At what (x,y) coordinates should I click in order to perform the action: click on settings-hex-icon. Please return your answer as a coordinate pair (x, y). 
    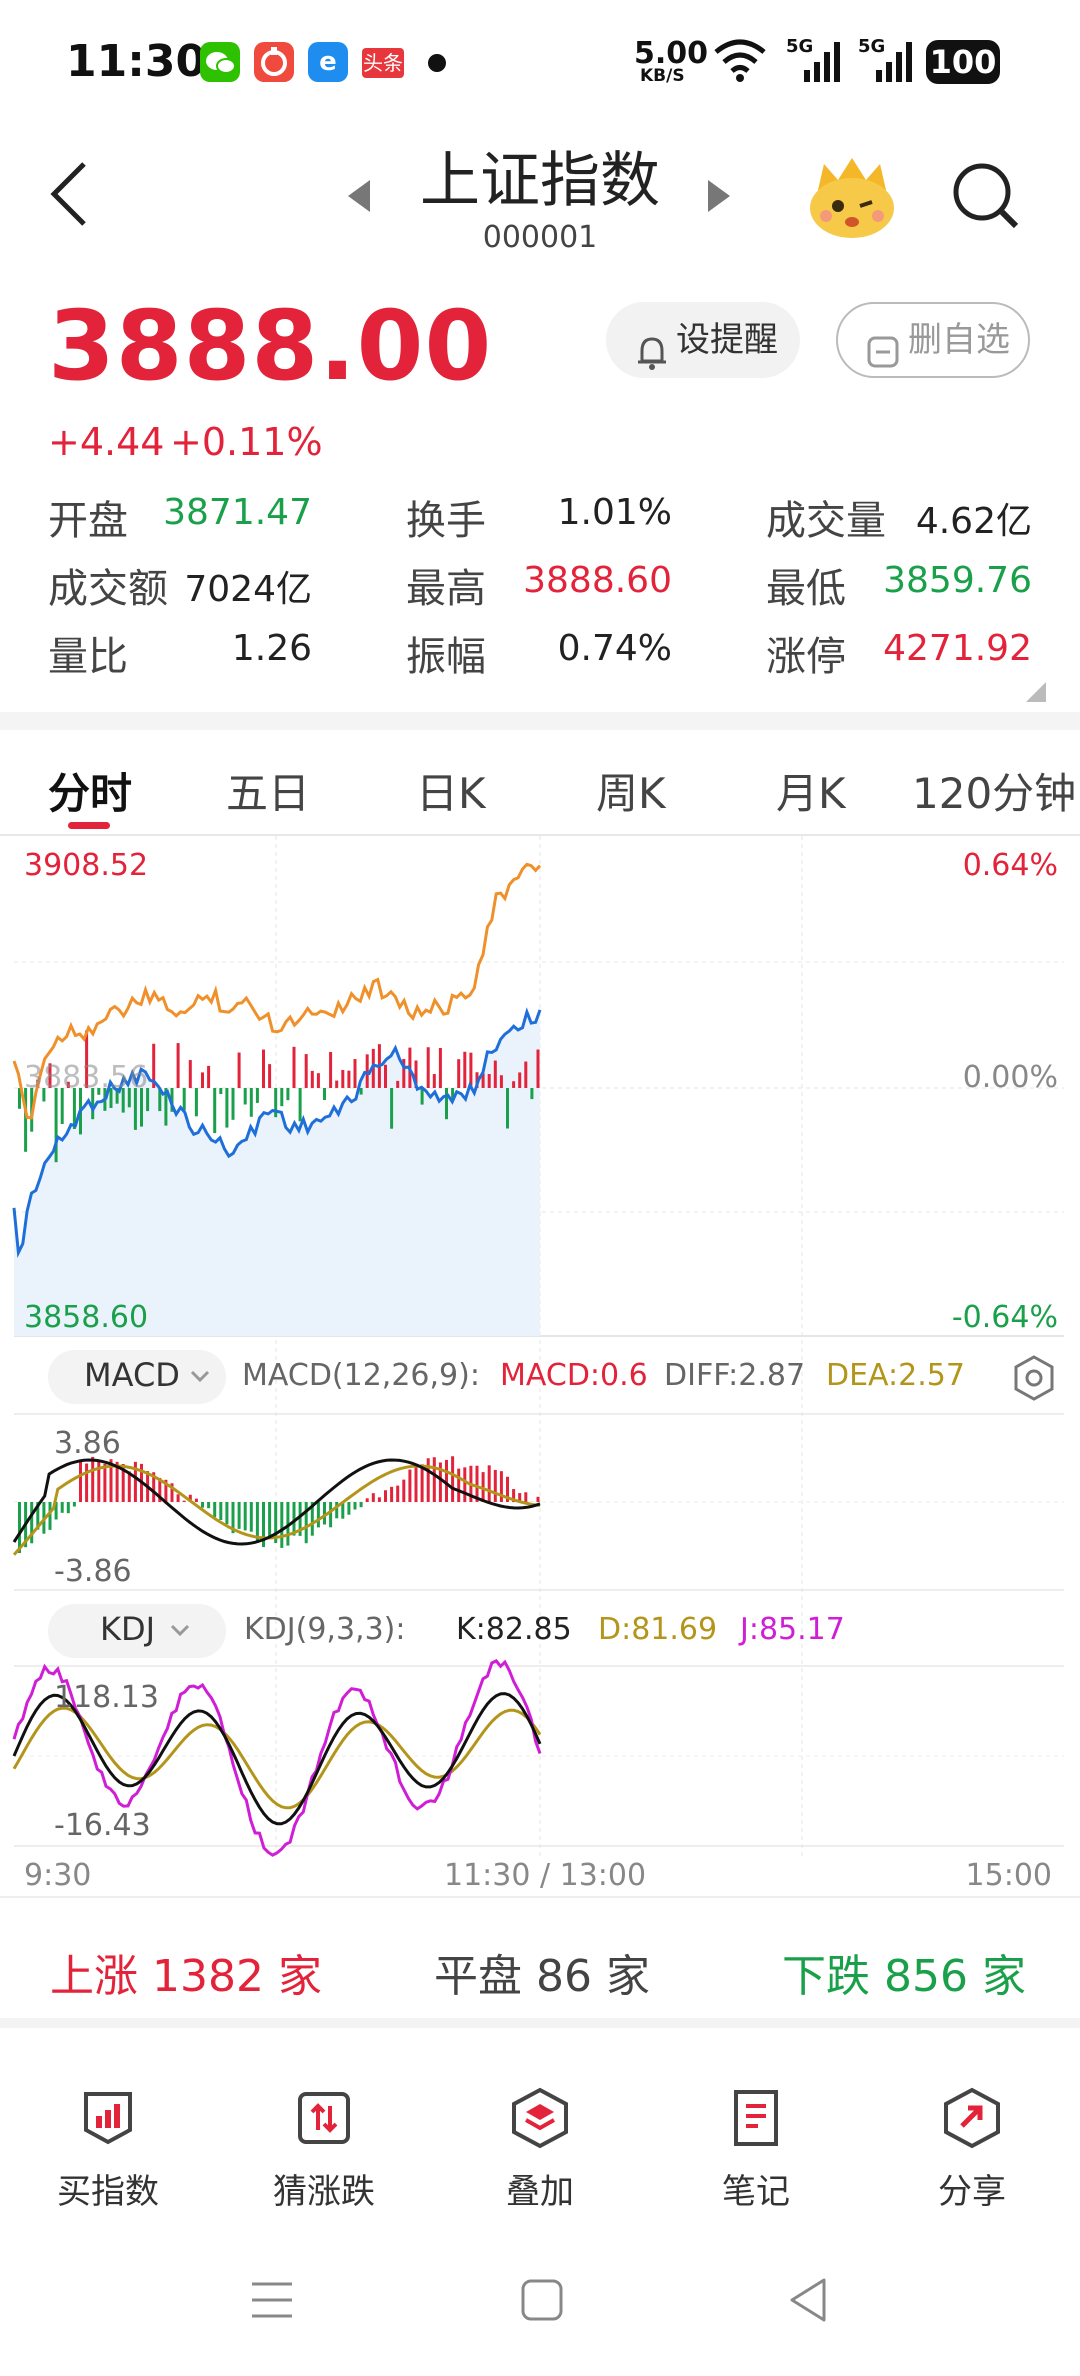
    Looking at the image, I should click on (1034, 1380).